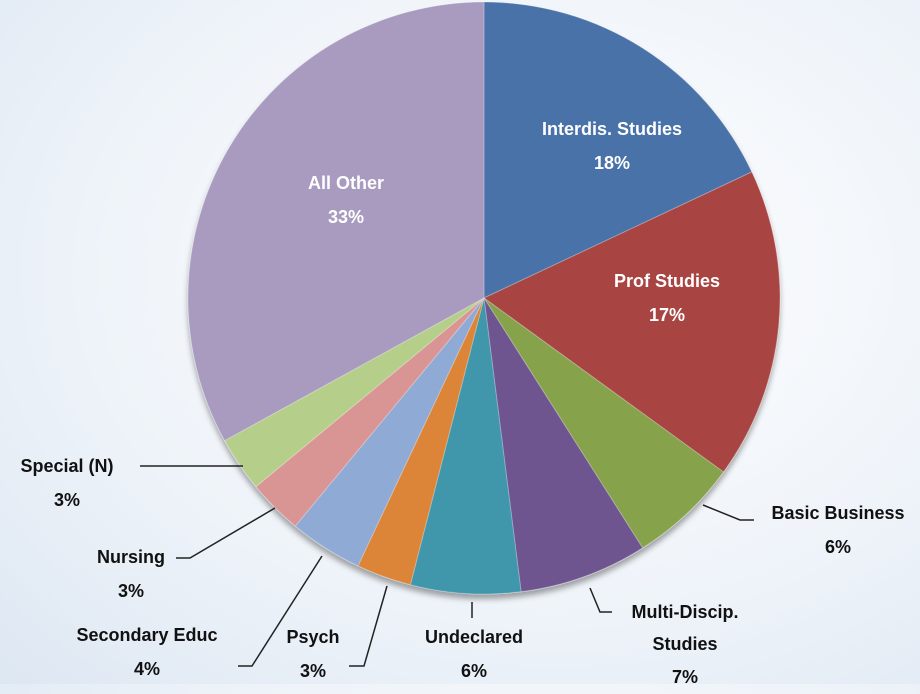 Image resolution: width=920 pixels, height=694 pixels. What do you see at coordinates (684, 677) in the screenshot?
I see `value-label: 7%` at bounding box center [684, 677].